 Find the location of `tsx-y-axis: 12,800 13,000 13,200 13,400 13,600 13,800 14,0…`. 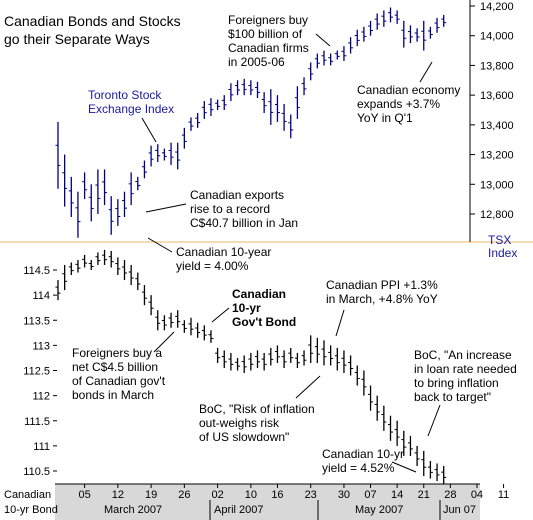

tsx-y-axis: 12,800 13,000 13,200 13,400 13,600 13,800 14,0… is located at coordinates (492, 111).